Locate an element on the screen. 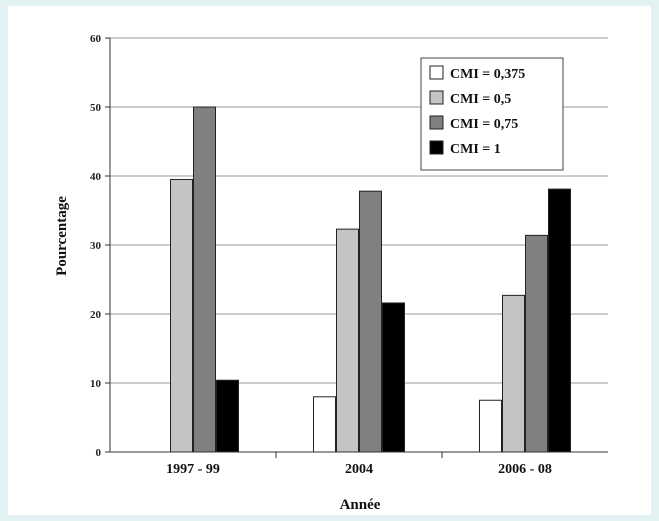 The image size is (659, 521). x-axis-categories: 1997 - 99 2004 2006 - 08 is located at coordinates (359, 469).